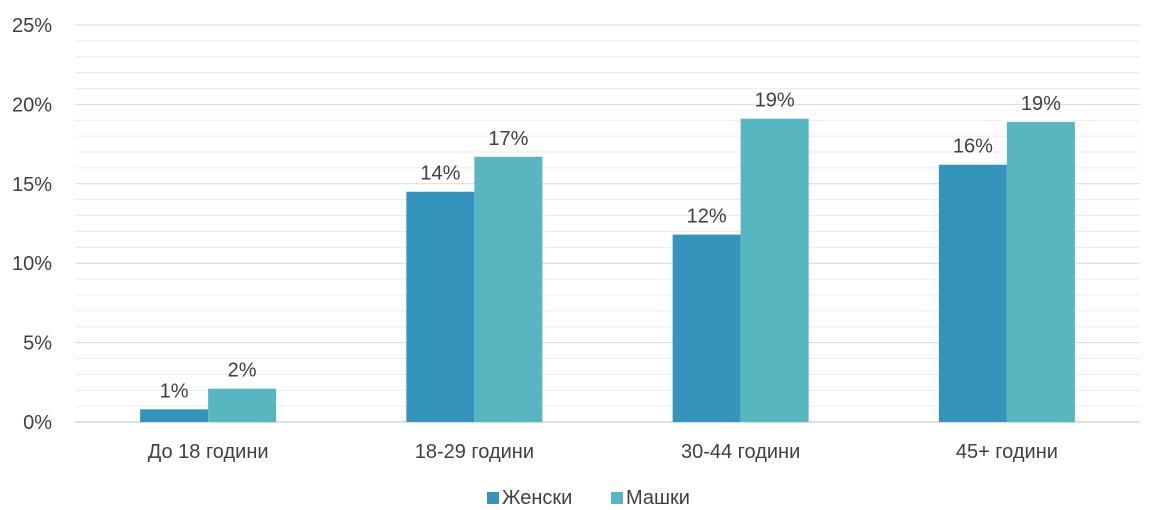  What do you see at coordinates (32, 264) in the screenshot?
I see `y-tick-label: 10%` at bounding box center [32, 264].